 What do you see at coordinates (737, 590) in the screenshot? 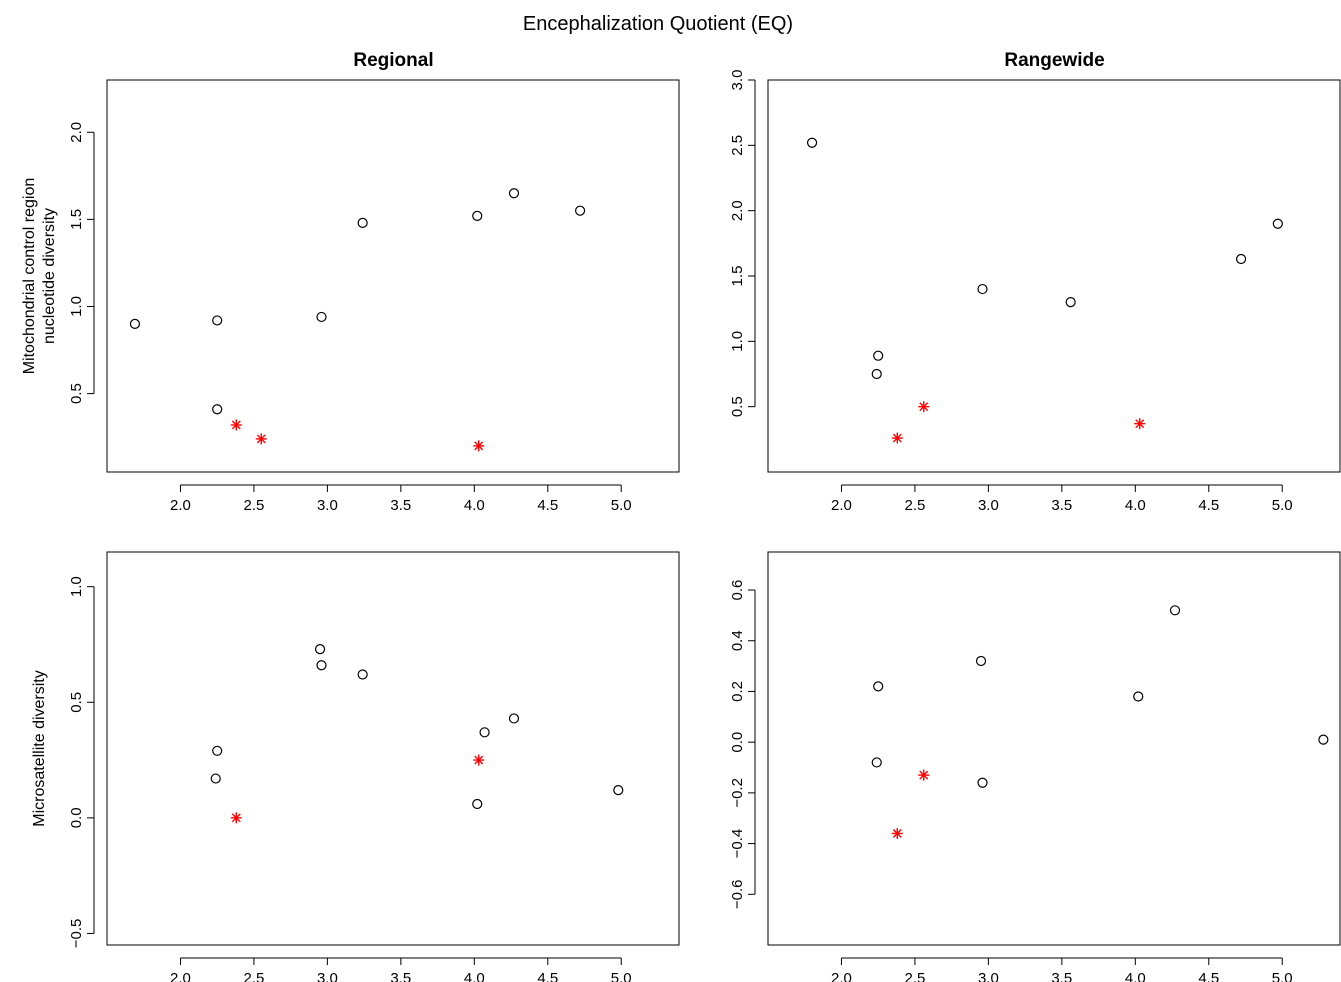
I see `y-tick-label: 0.6` at bounding box center [737, 590].